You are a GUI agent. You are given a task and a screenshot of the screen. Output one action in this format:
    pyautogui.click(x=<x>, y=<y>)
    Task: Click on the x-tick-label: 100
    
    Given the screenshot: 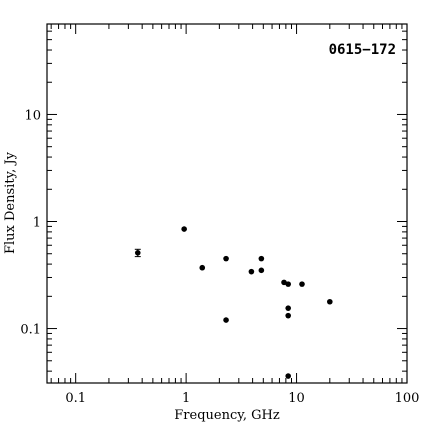 What is the action you would take?
    pyautogui.click(x=407, y=398)
    